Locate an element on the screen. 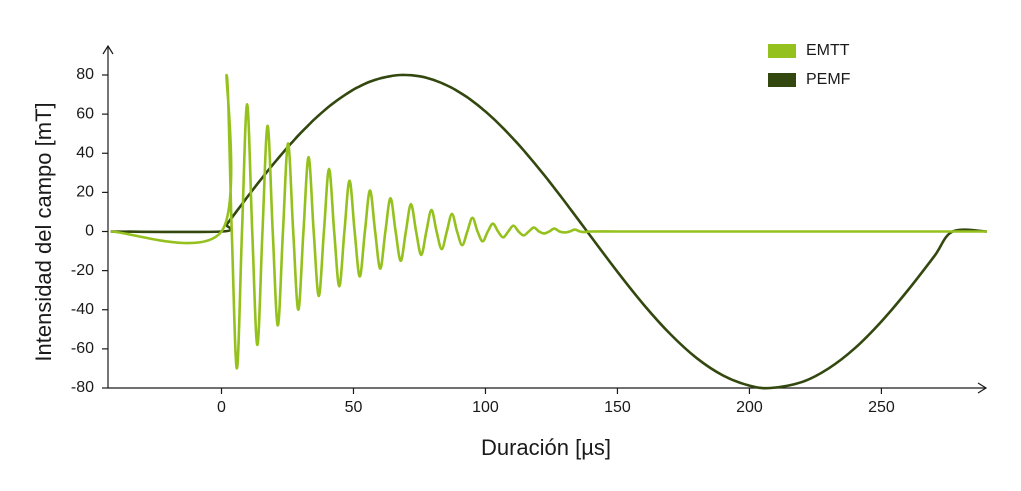  x-tick-label: 50 is located at coordinates (354, 407).